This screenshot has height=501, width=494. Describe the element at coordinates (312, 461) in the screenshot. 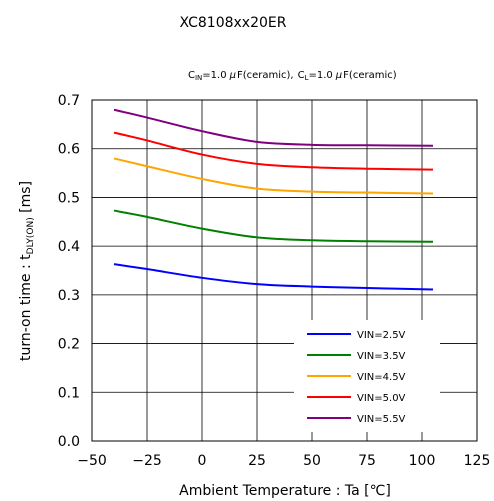

I see `x-tick-label: 50` at that location.